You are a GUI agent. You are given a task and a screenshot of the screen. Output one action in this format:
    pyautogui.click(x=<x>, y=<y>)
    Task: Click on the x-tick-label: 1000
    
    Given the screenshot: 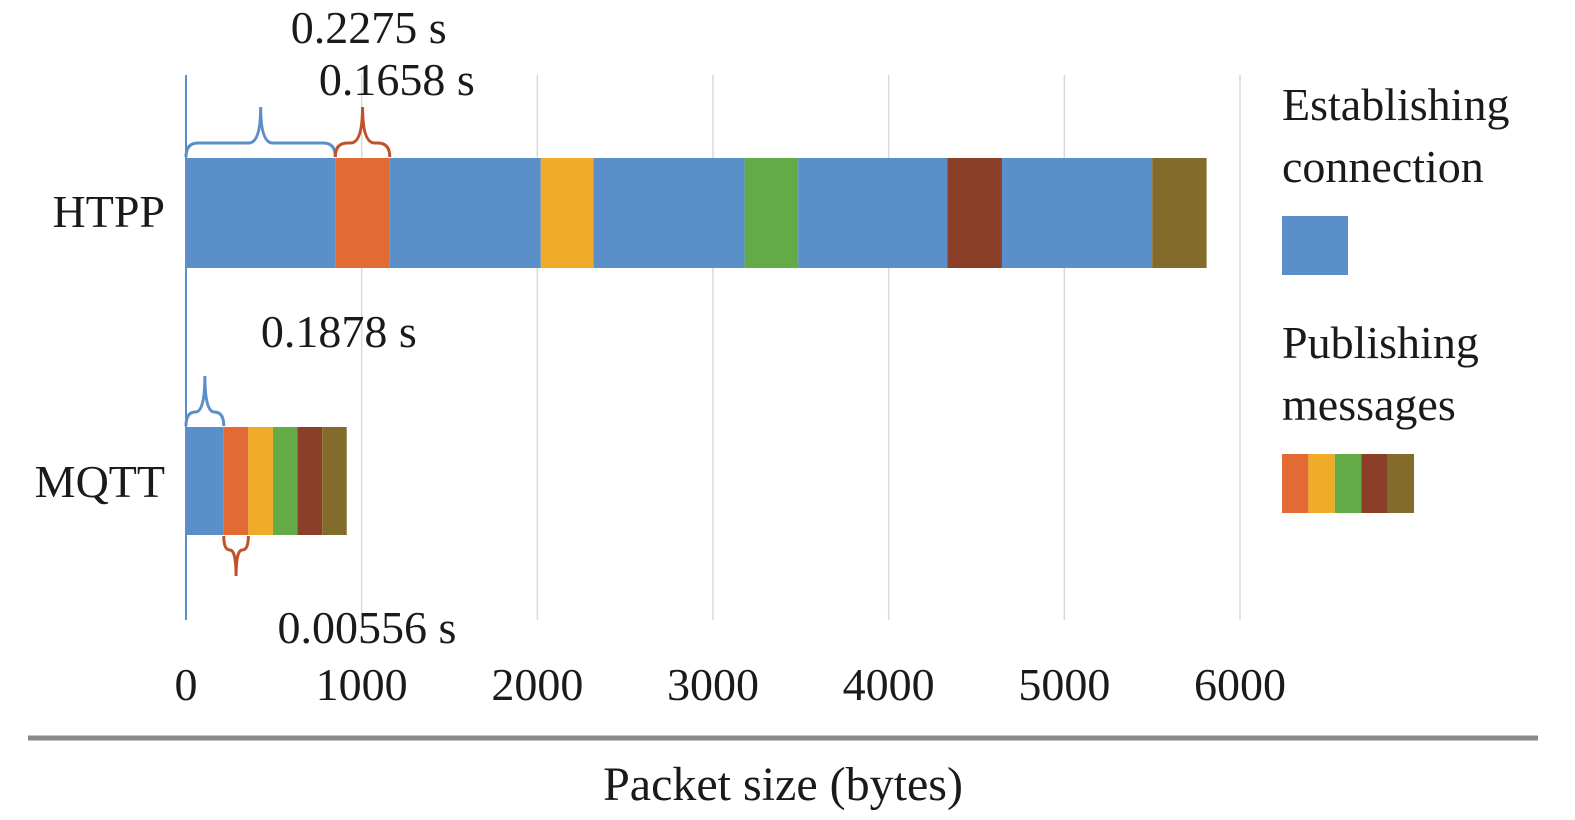 What is the action you would take?
    pyautogui.click(x=362, y=684)
    